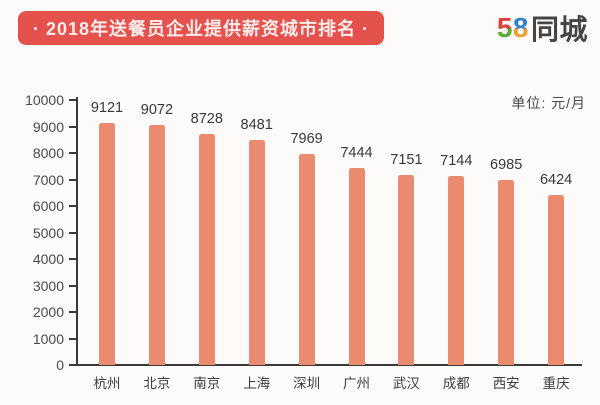 This screenshot has height=405, width=600. What do you see at coordinates (456, 160) in the screenshot?
I see `bar-value-label: 7144` at bounding box center [456, 160].